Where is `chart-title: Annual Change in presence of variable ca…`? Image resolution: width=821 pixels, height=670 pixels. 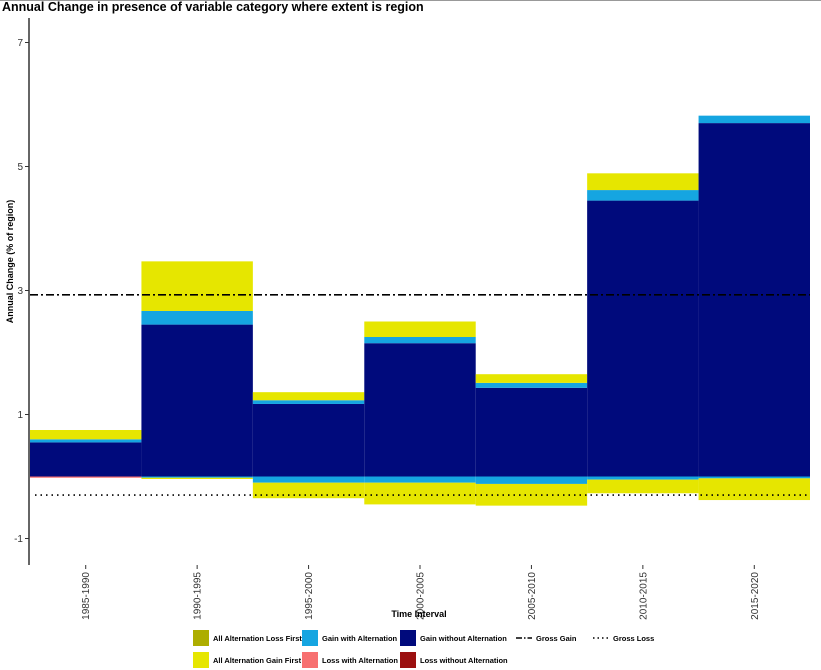 chart-title: Annual Change in presence of variable ca… is located at coordinates (213, 7).